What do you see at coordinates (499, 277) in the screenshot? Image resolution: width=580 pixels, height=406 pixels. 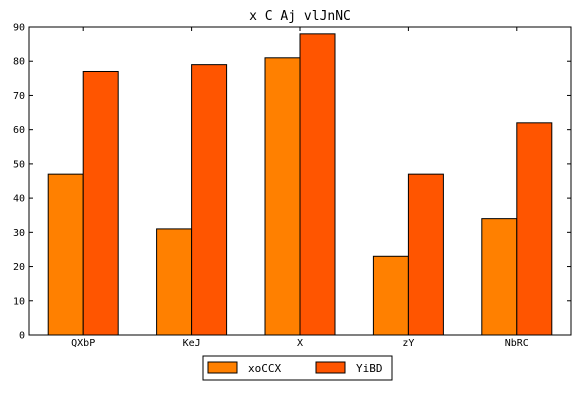 I see `bar-xoCCX-NbRC` at bounding box center [499, 277].